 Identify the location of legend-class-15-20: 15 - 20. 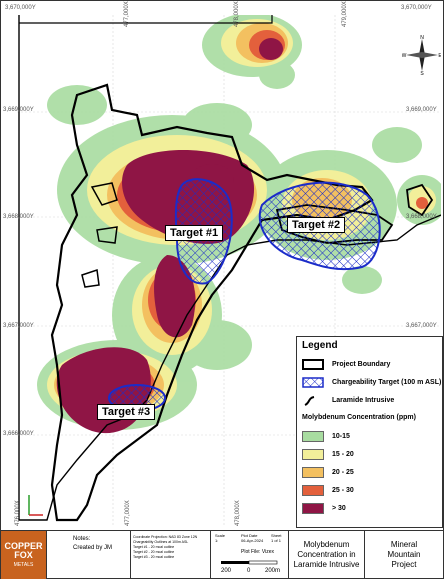
(328, 454).